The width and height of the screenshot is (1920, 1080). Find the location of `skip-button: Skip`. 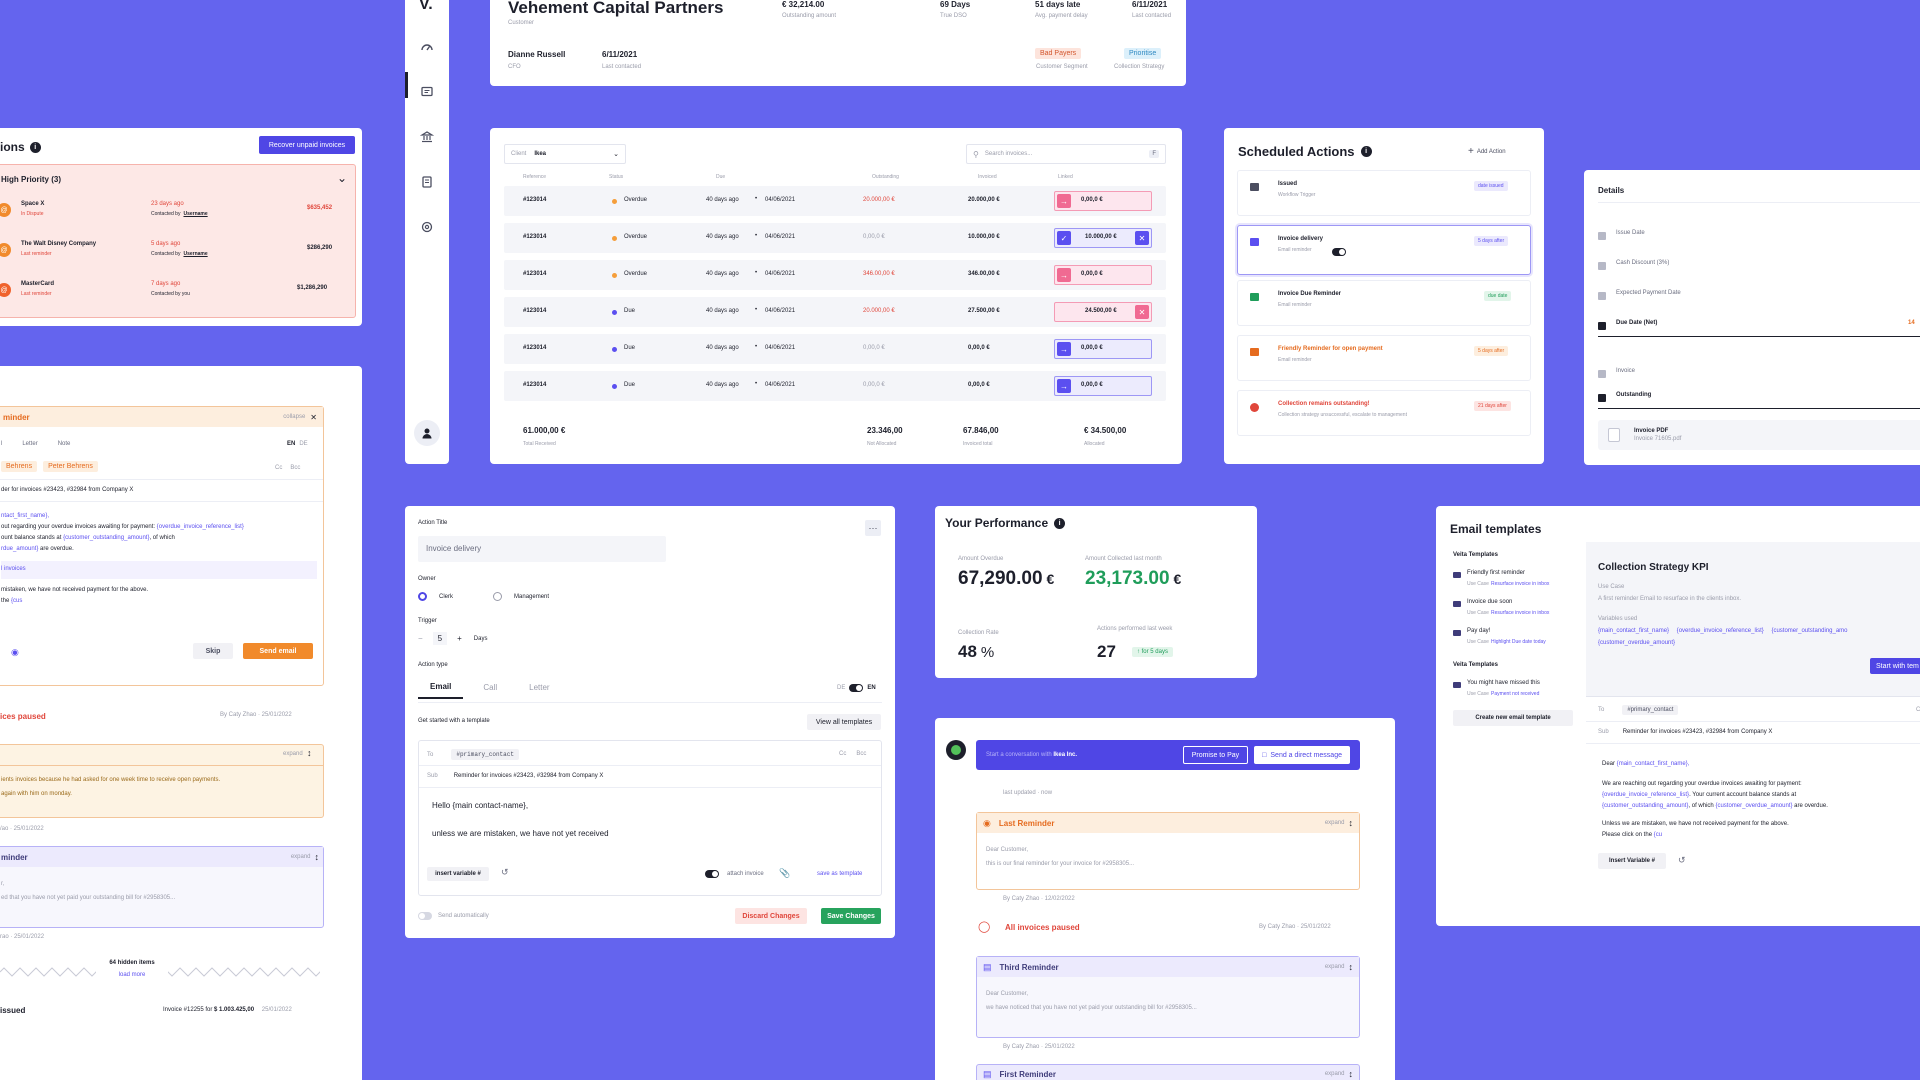

skip-button: Skip is located at coordinates (213, 651).